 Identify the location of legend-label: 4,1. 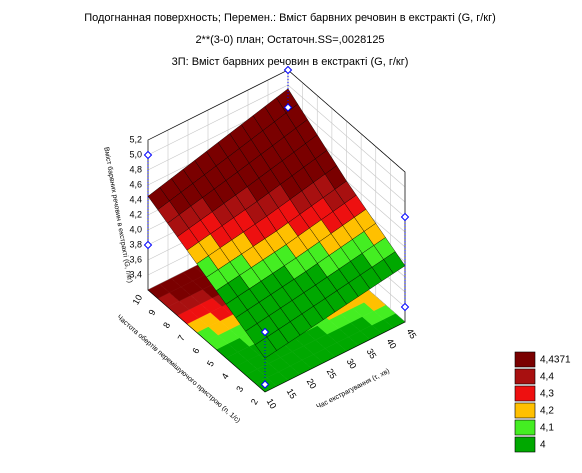
(547, 428).